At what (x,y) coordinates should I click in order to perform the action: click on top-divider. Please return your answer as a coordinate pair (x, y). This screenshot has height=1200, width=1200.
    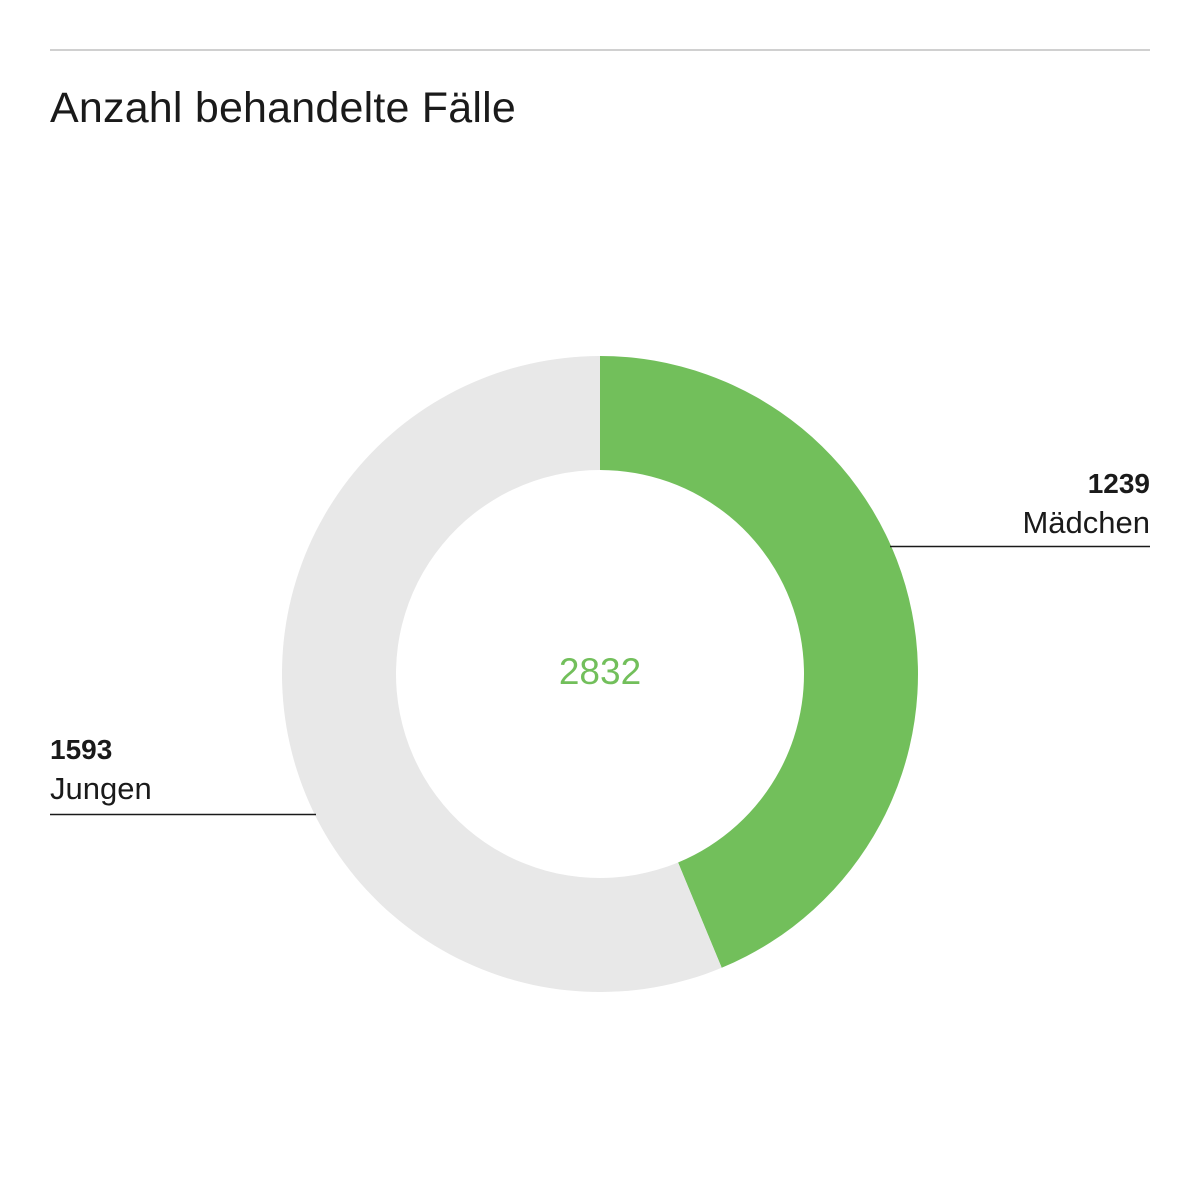
    Looking at the image, I should click on (600, 50).